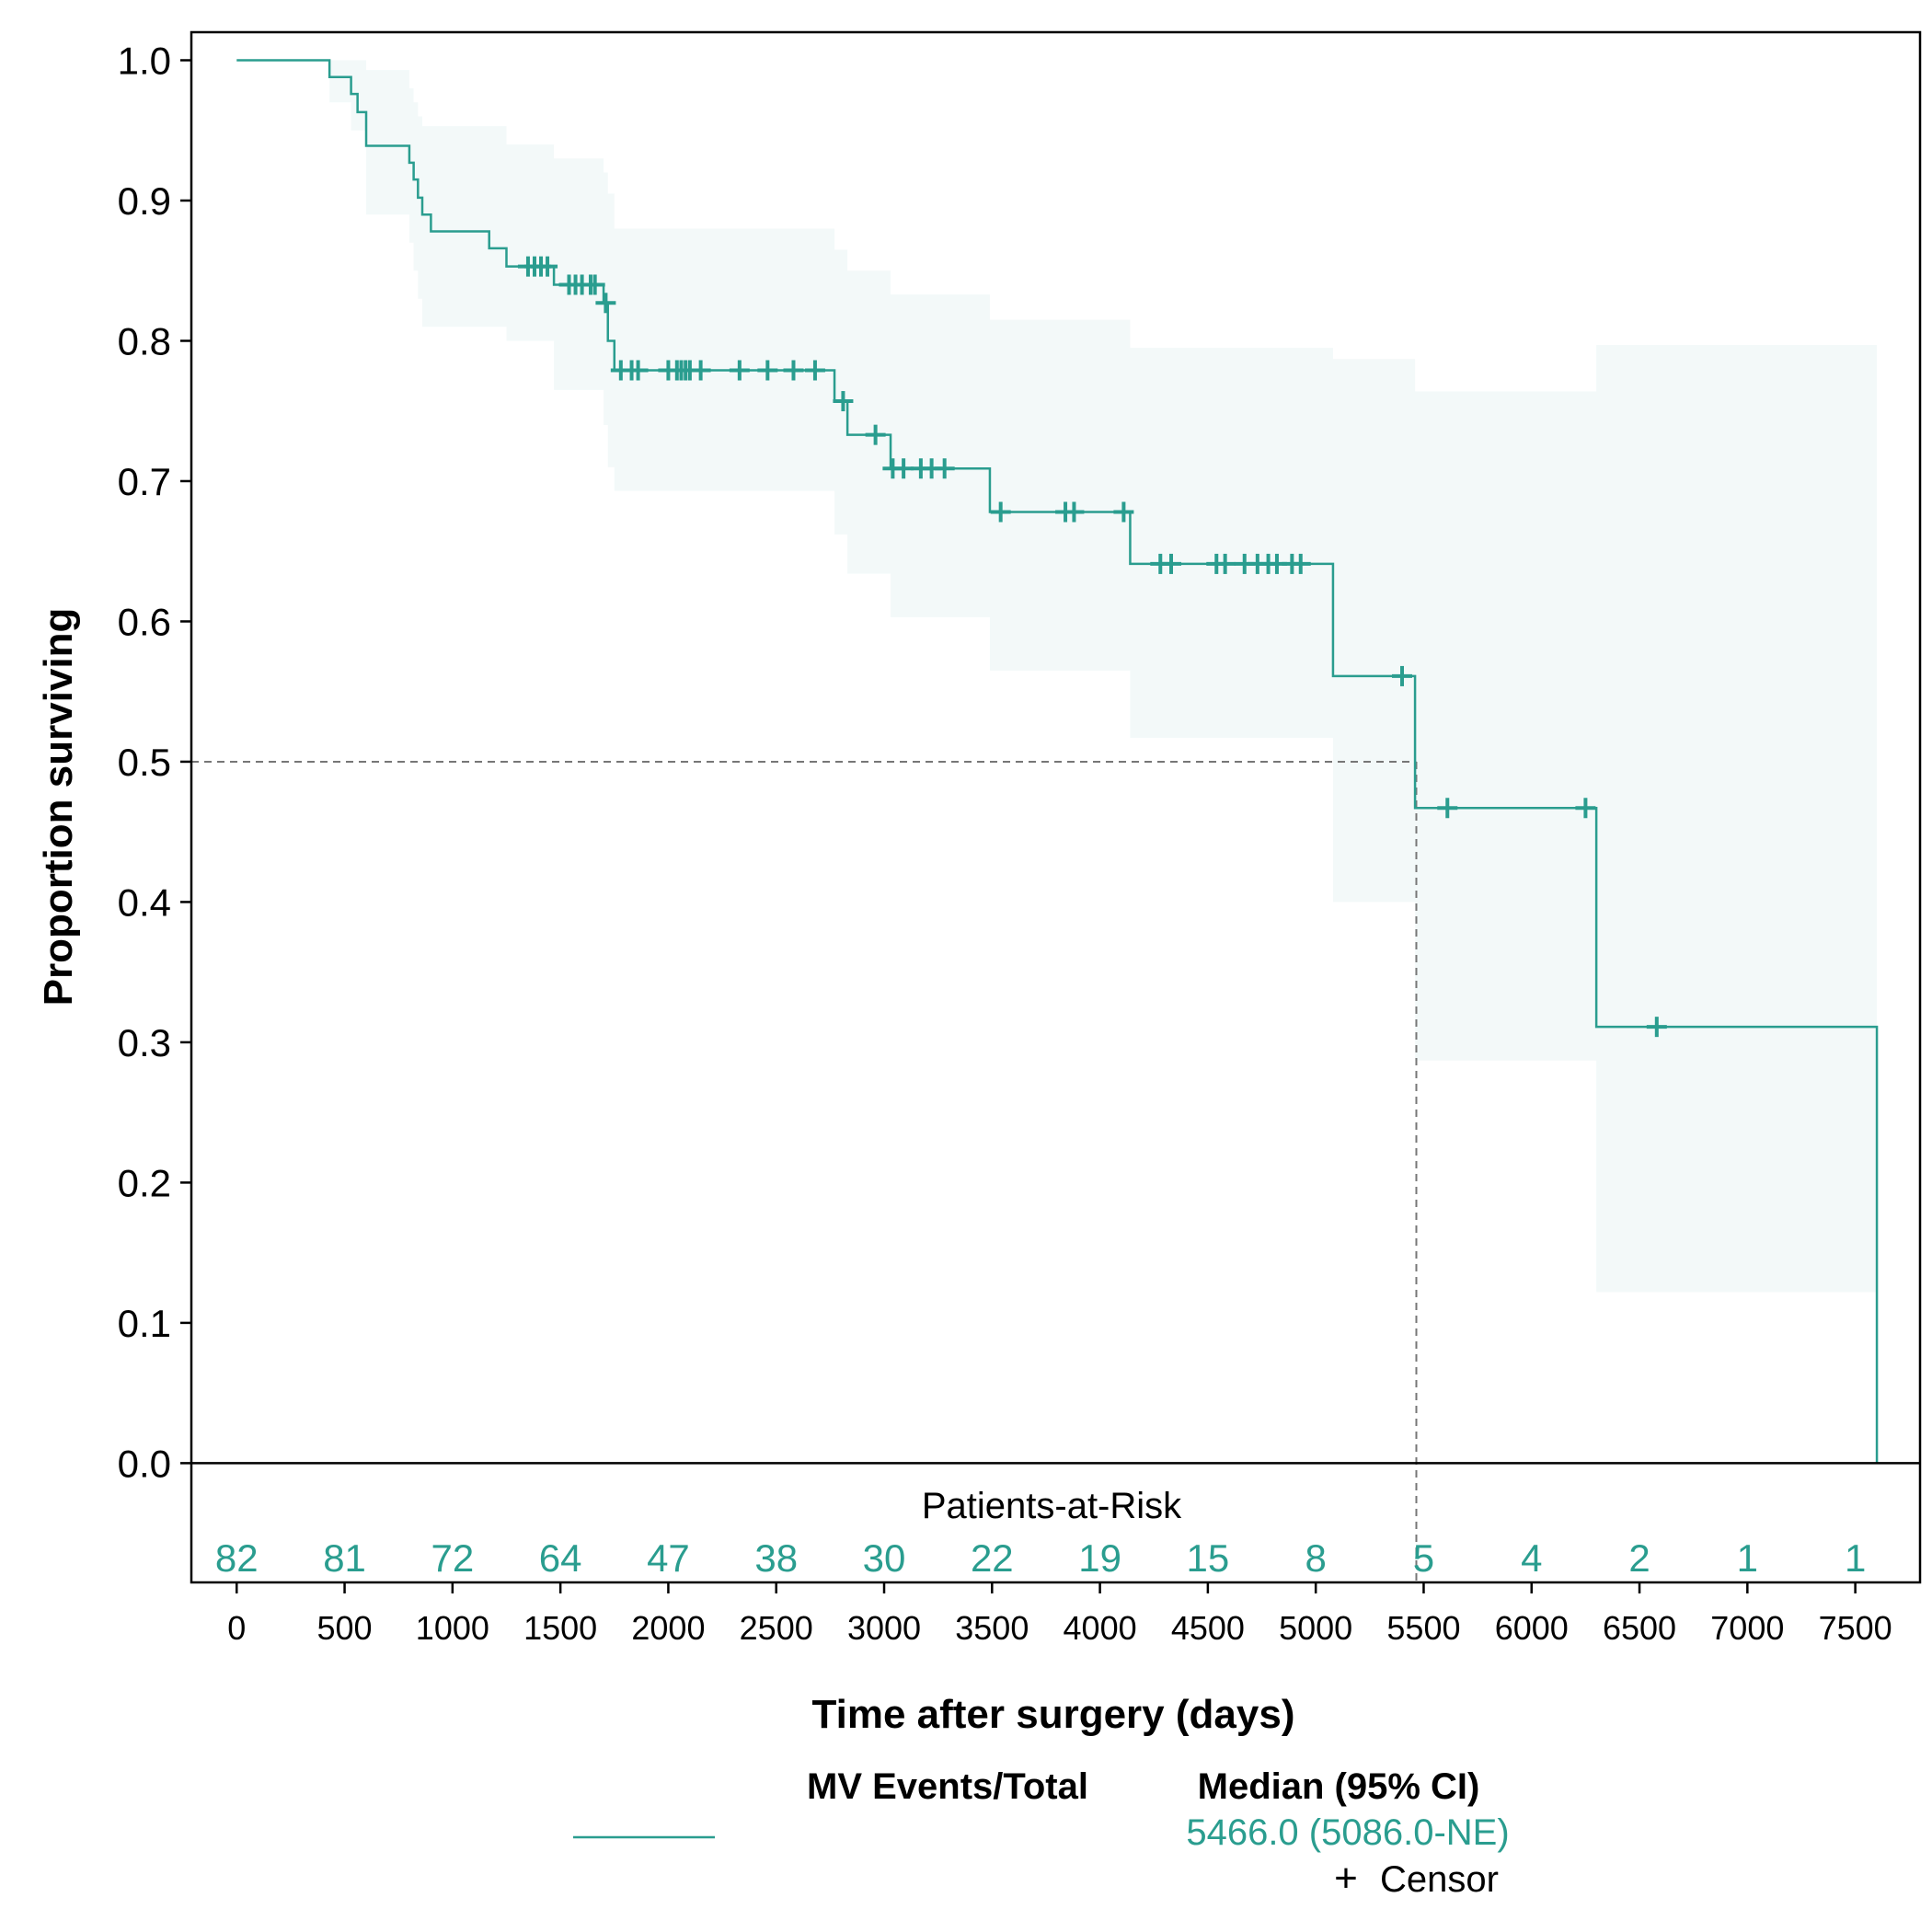 The height and width of the screenshot is (1932, 1932). What do you see at coordinates (1099, 1558) in the screenshot?
I see `risk-count: 19` at bounding box center [1099, 1558].